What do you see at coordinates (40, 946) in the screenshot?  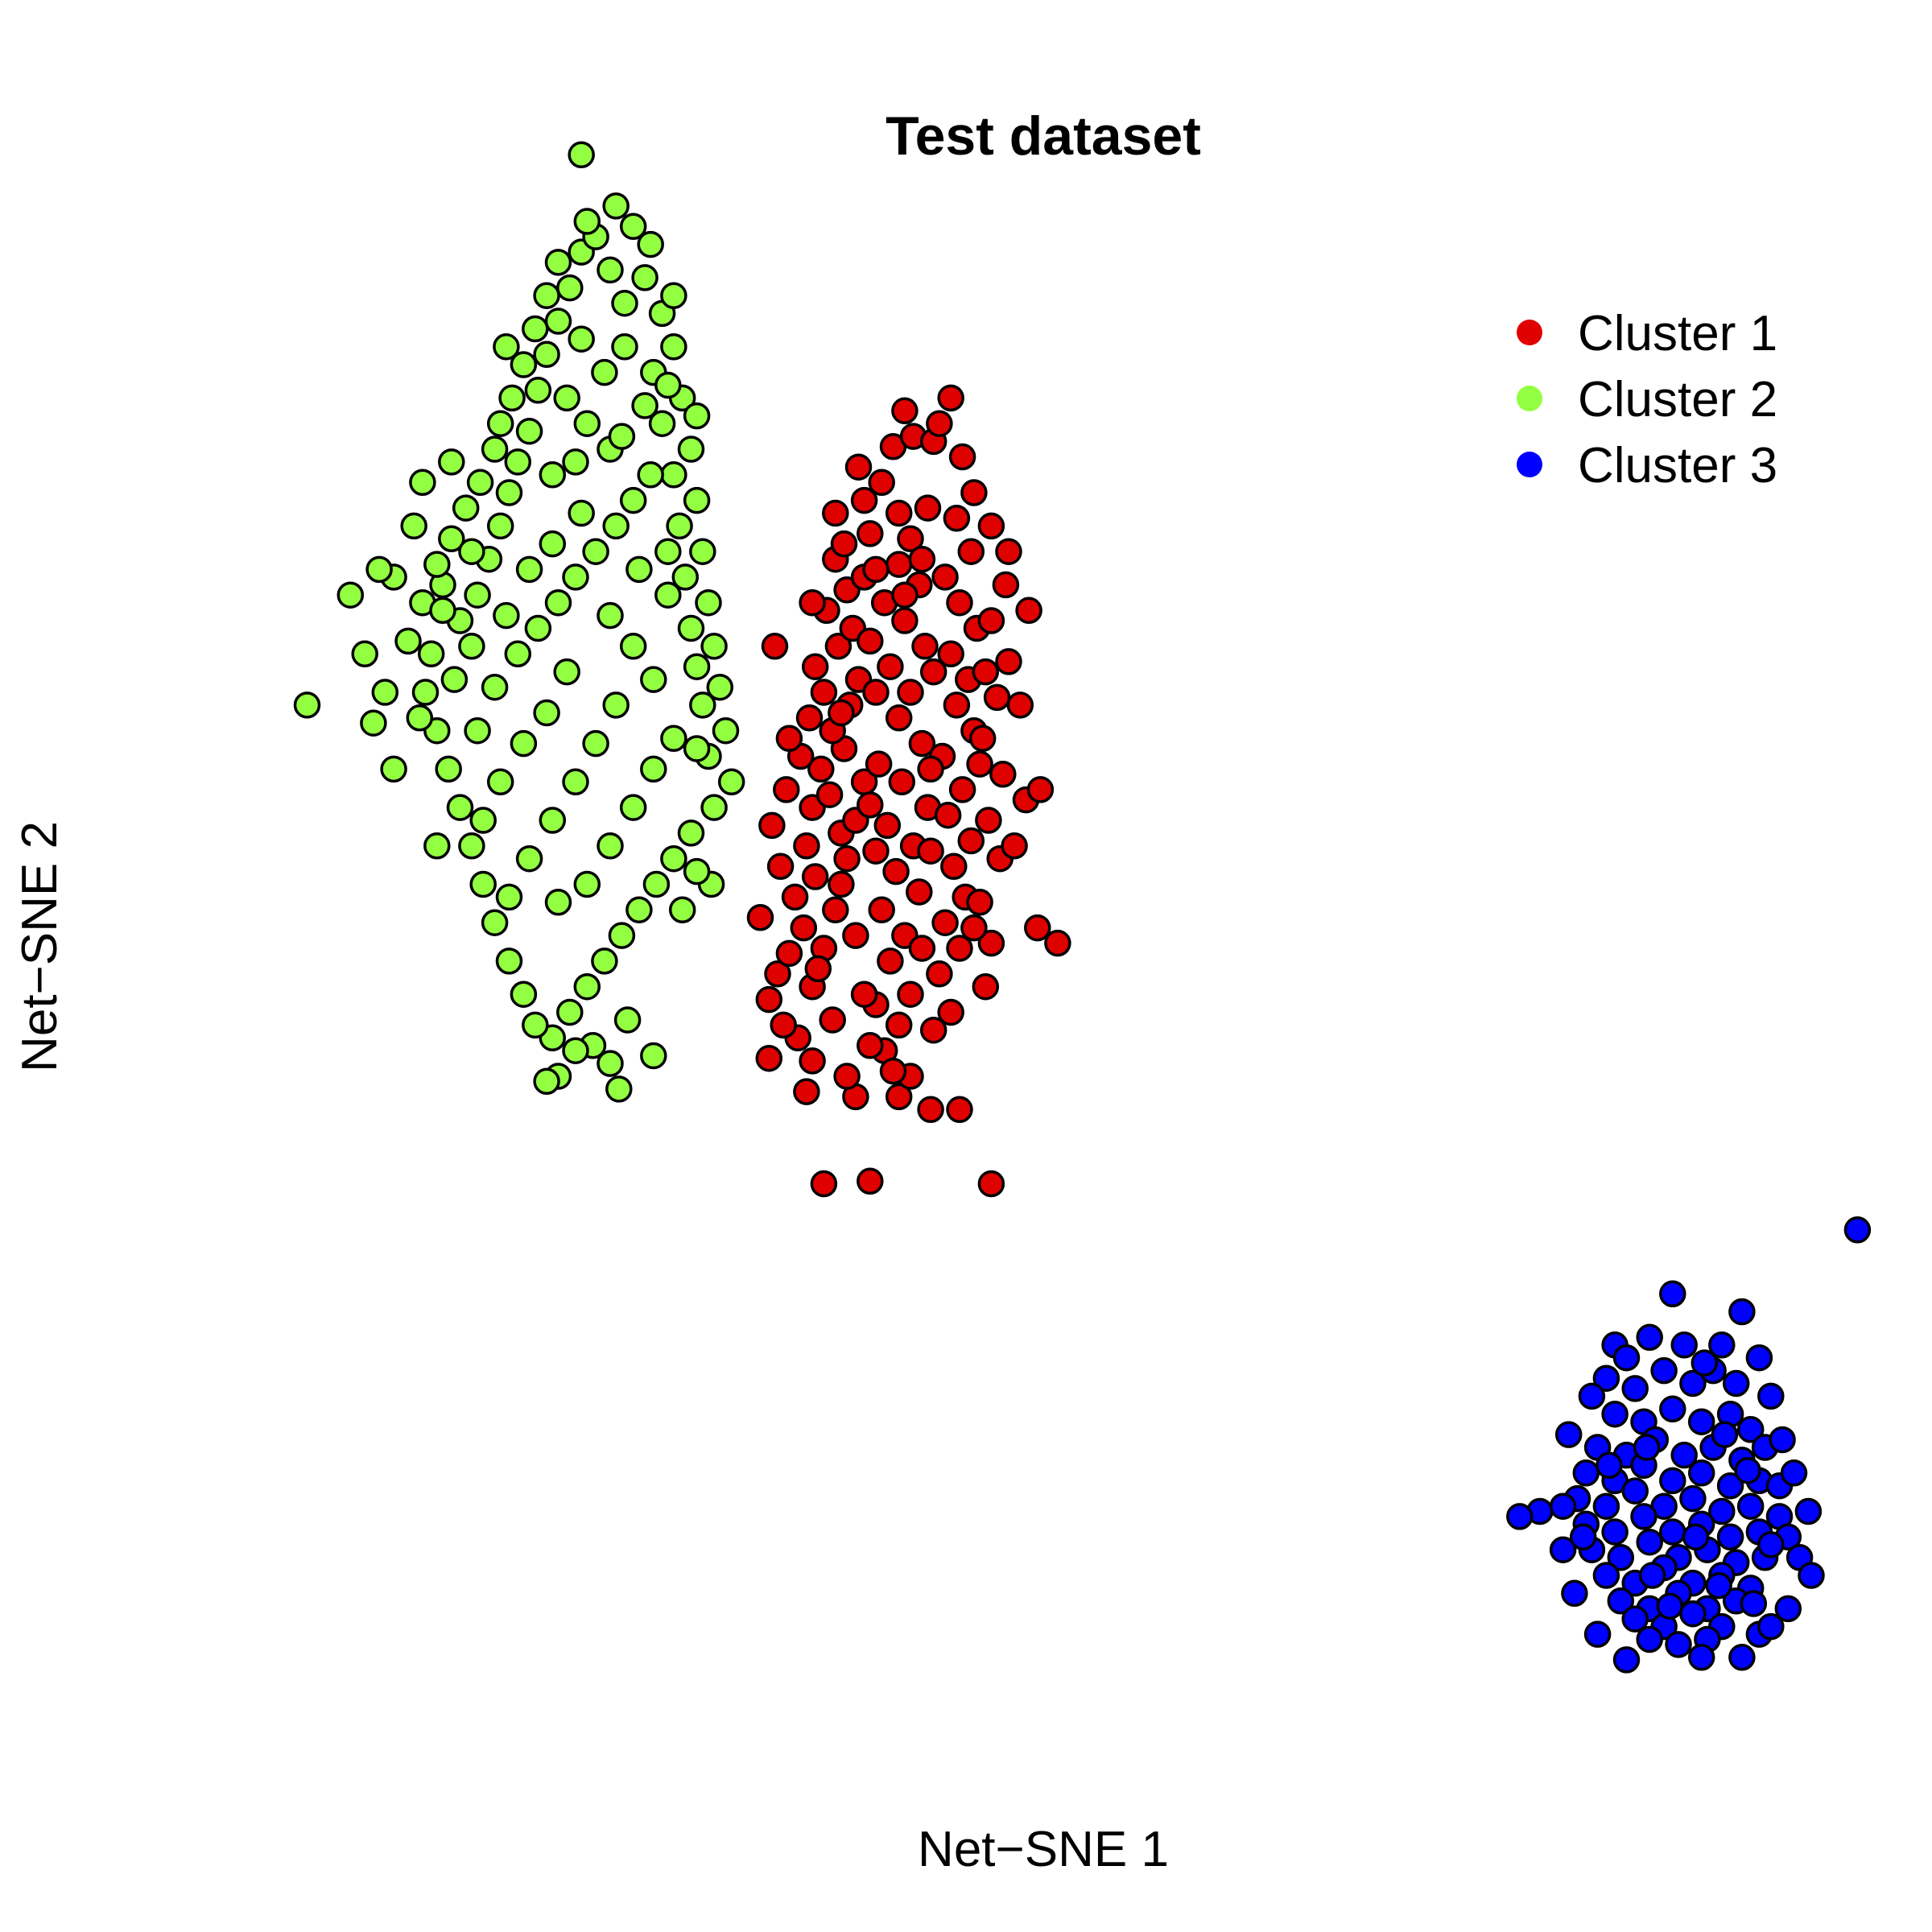 I see `y-axis-label: Net−SNE 2` at bounding box center [40, 946].